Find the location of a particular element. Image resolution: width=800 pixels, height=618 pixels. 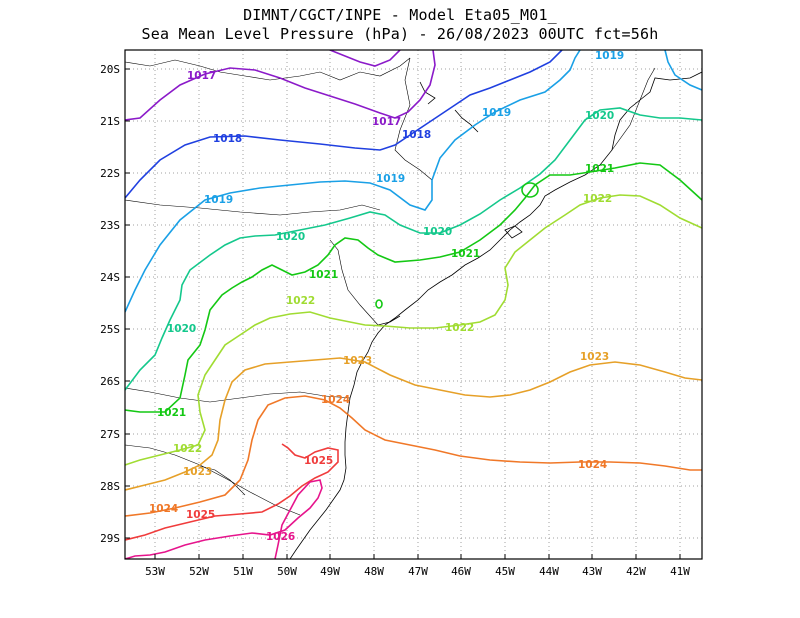

lon-label: 45W is located at coordinates (505, 571).